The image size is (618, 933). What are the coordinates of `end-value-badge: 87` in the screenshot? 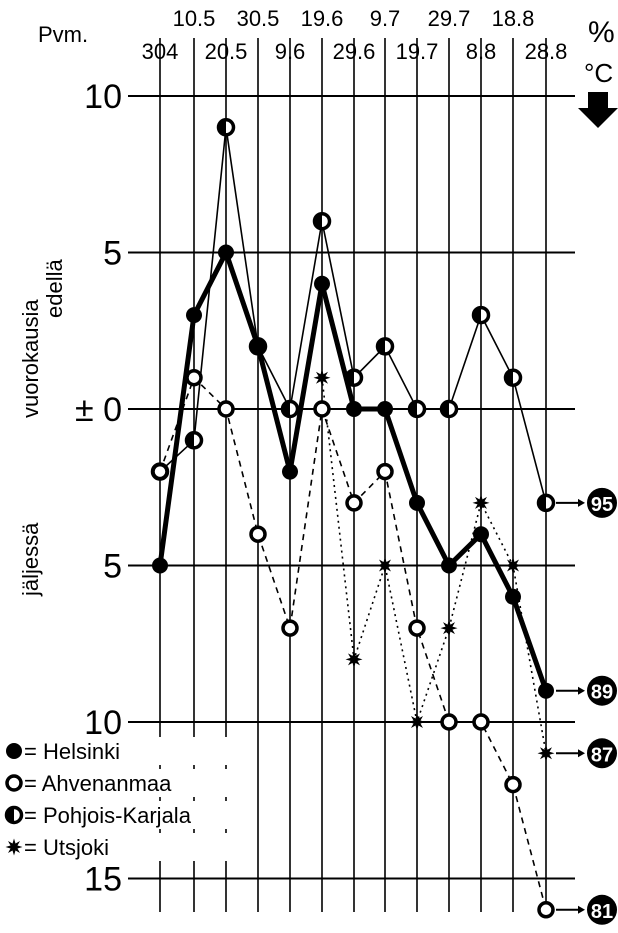 It's located at (586, 753).